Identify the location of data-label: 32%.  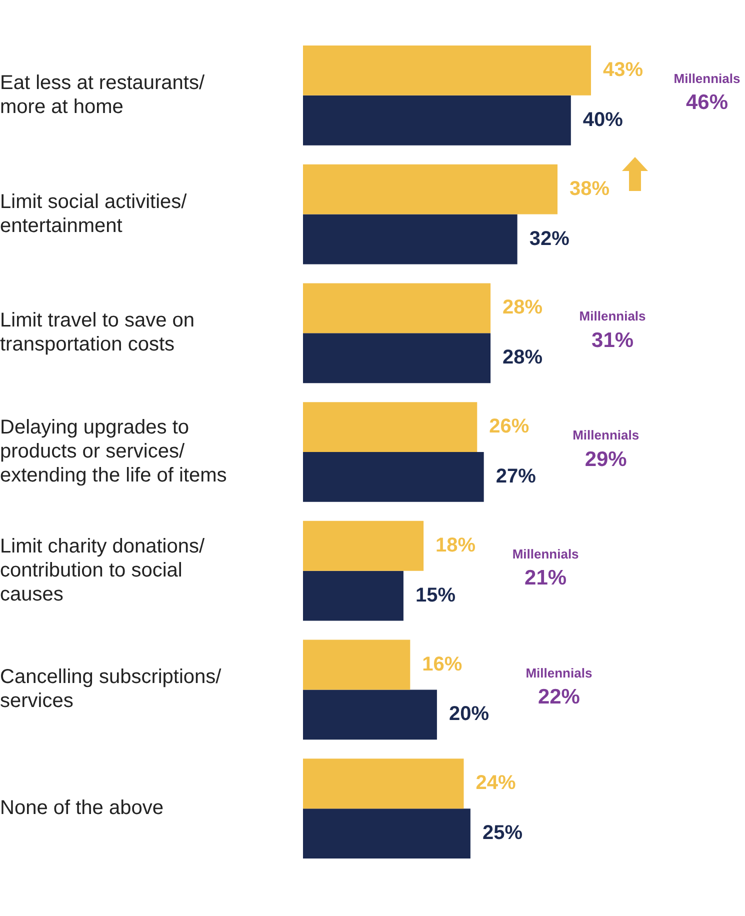
(549, 239).